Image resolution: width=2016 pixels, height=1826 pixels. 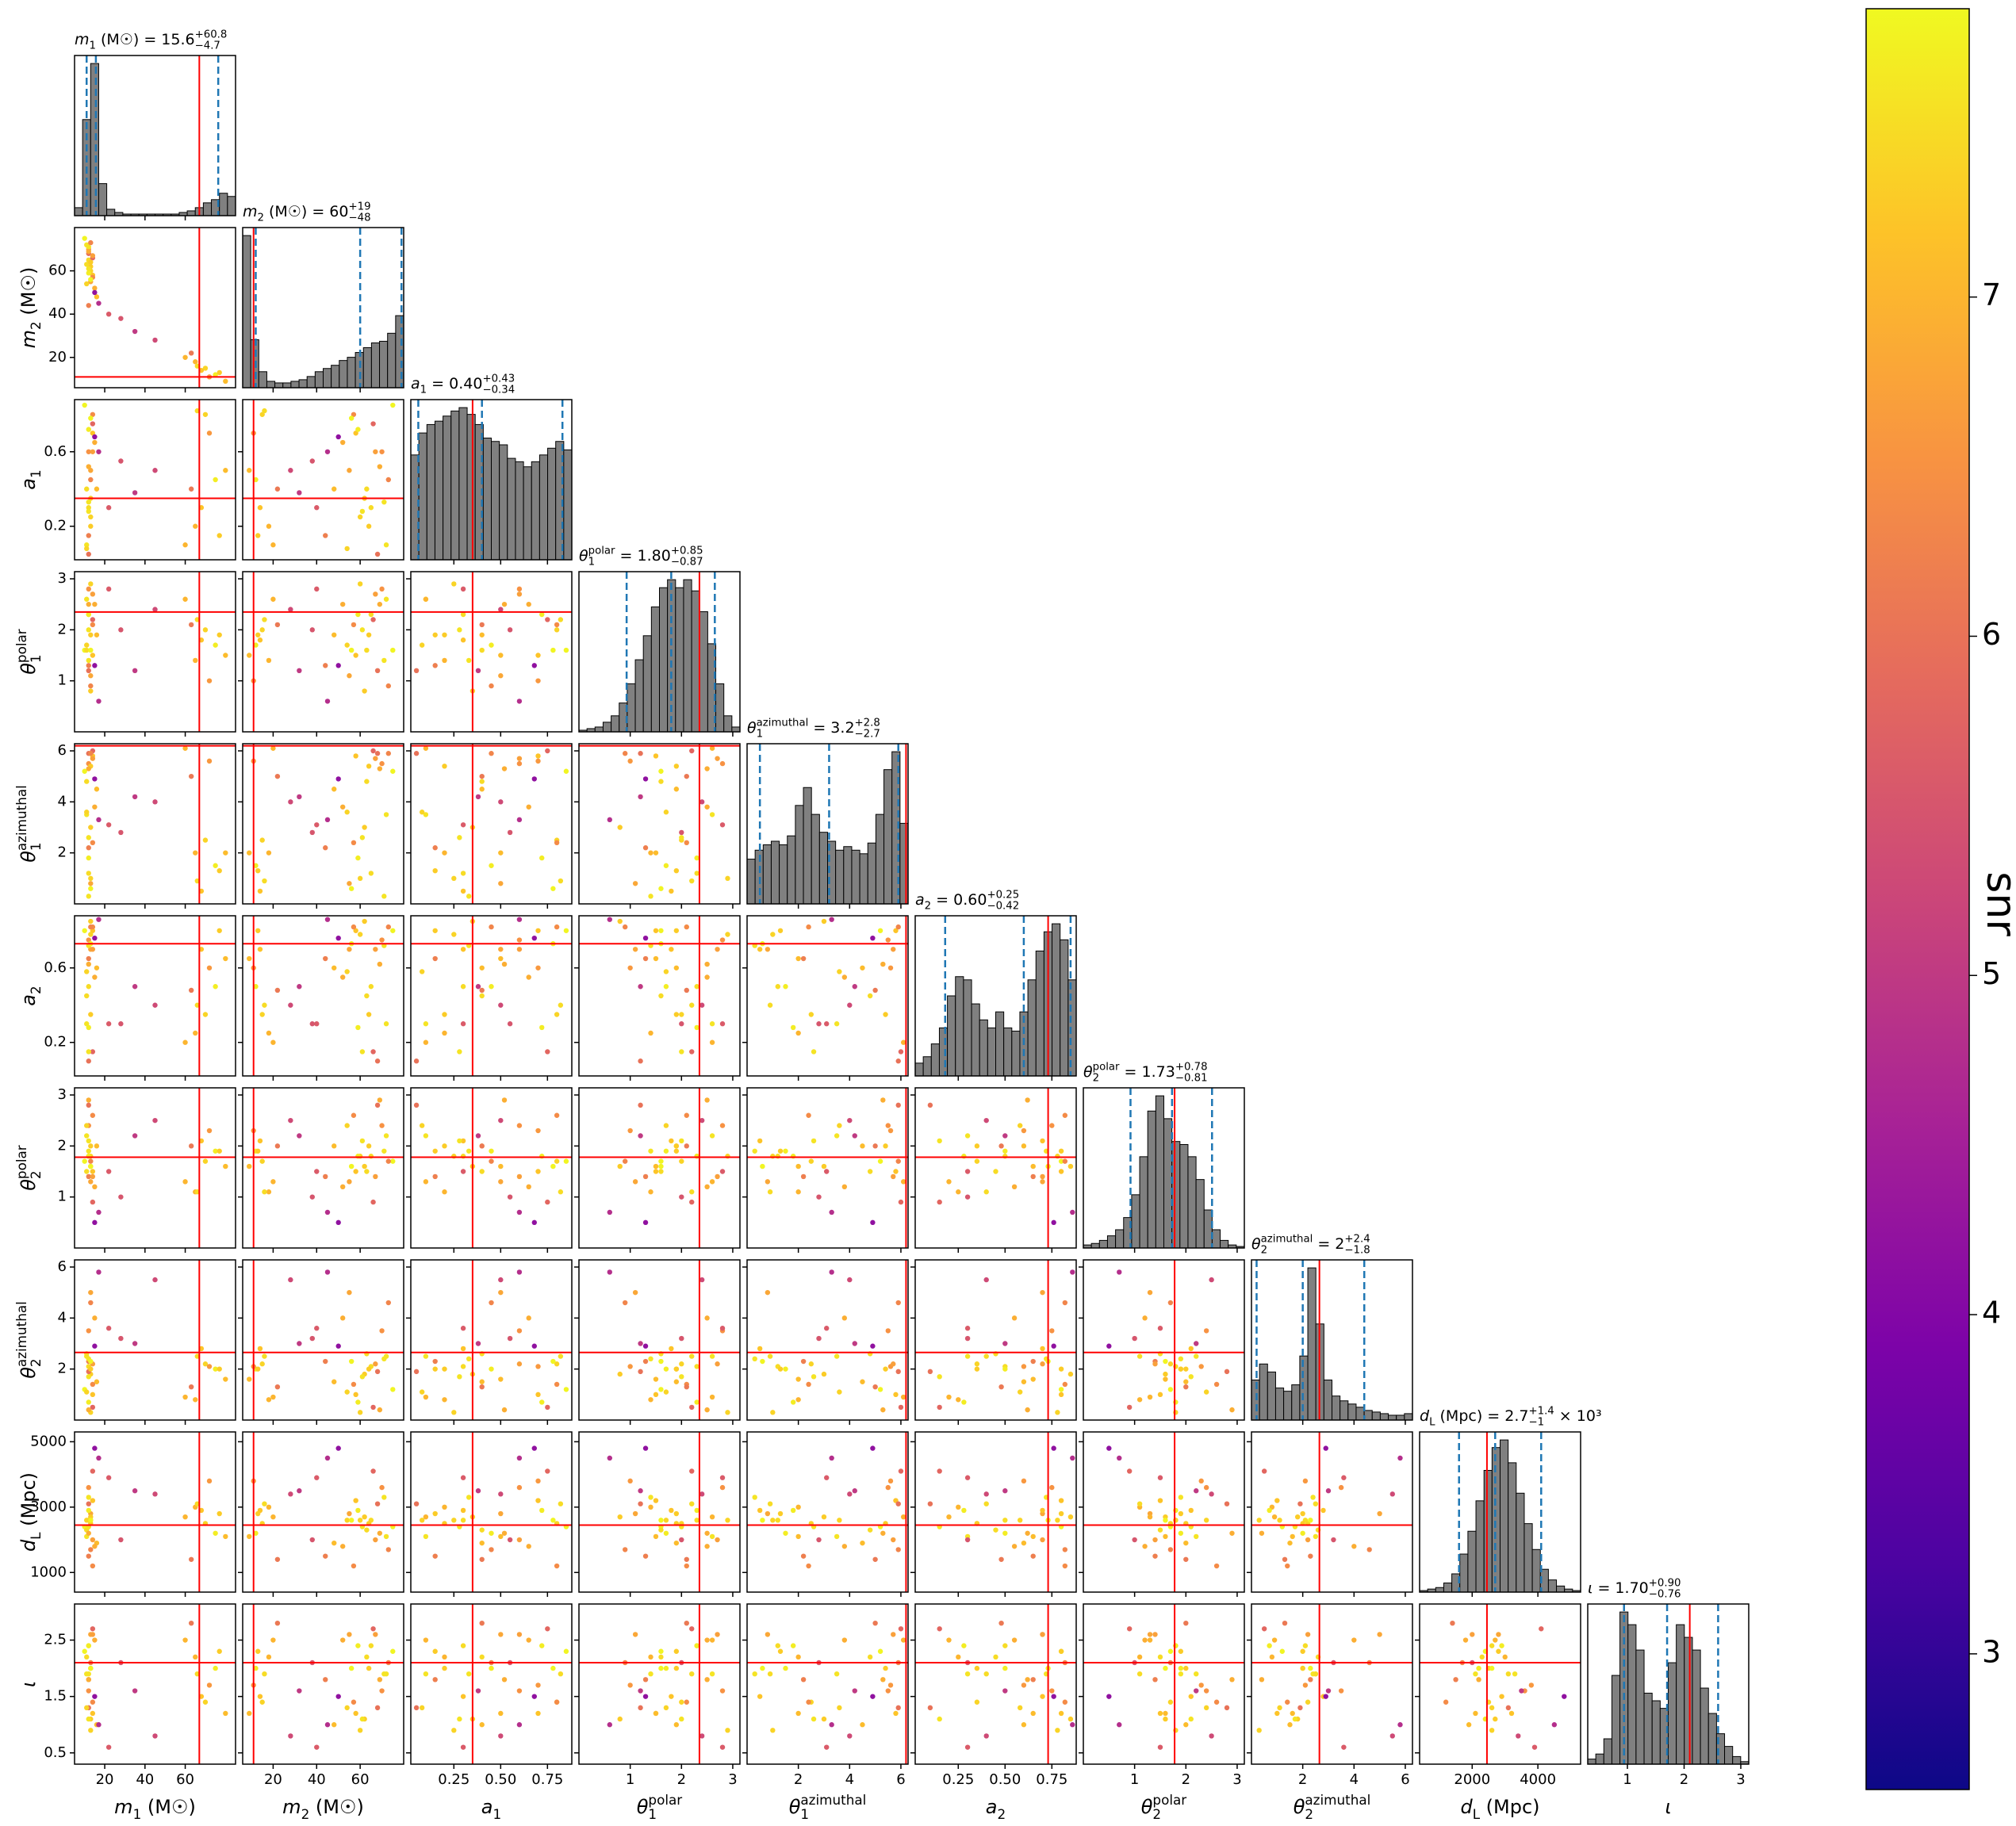 What do you see at coordinates (82, 39) in the screenshot?
I see `label-part: m` at bounding box center [82, 39].